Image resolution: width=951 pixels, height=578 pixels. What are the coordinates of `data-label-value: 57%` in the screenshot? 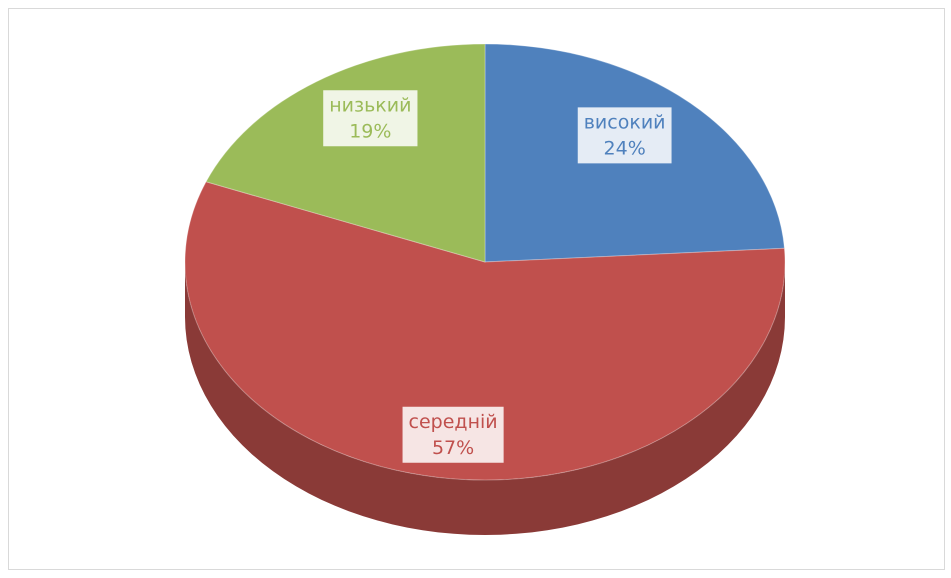 It's located at (453, 448).